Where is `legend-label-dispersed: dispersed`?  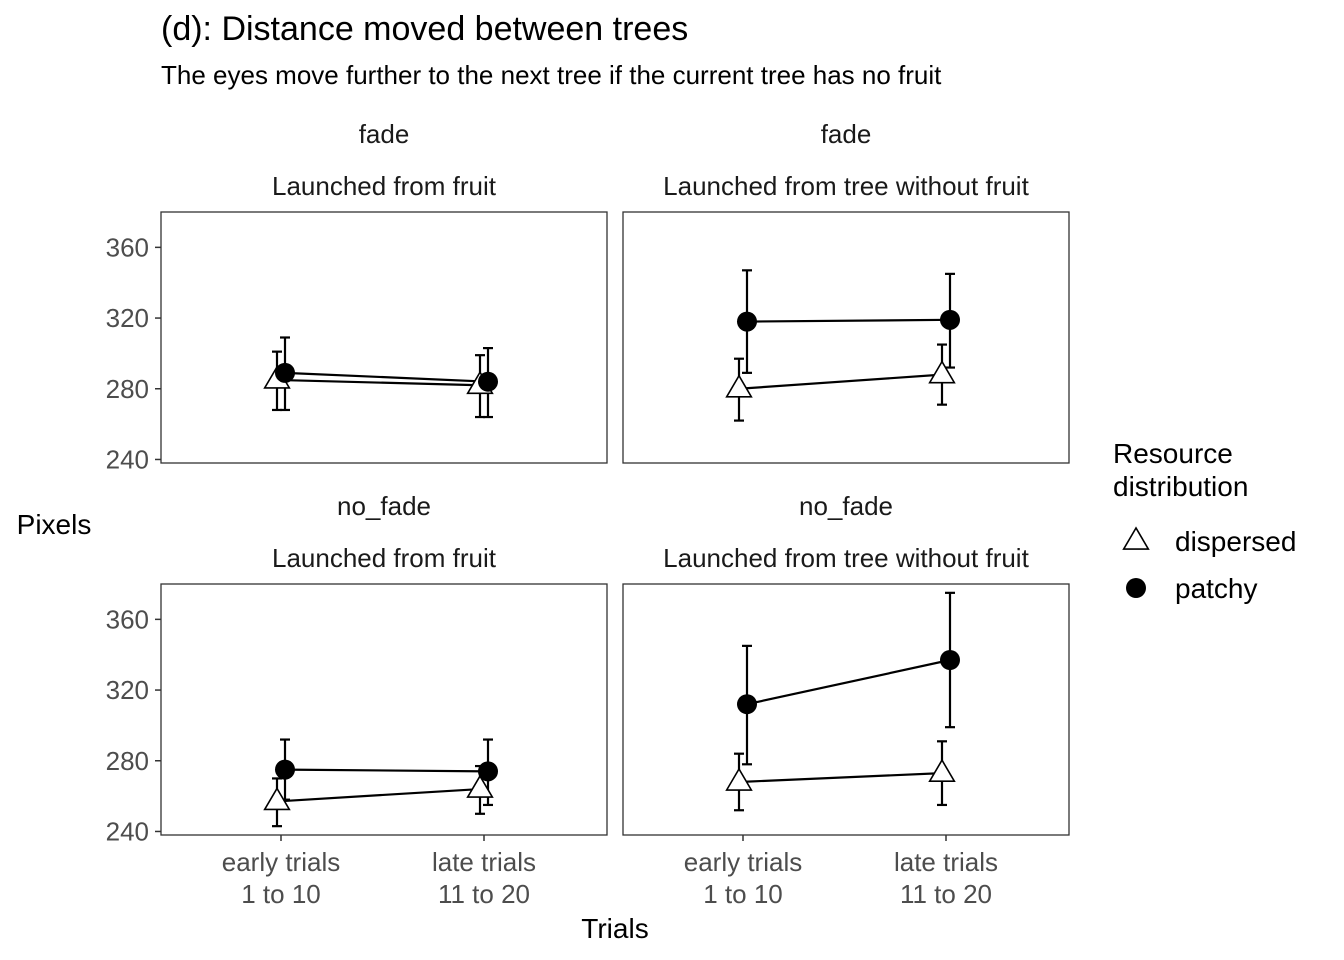
legend-label-dispersed: dispersed is located at coordinates (1235, 541).